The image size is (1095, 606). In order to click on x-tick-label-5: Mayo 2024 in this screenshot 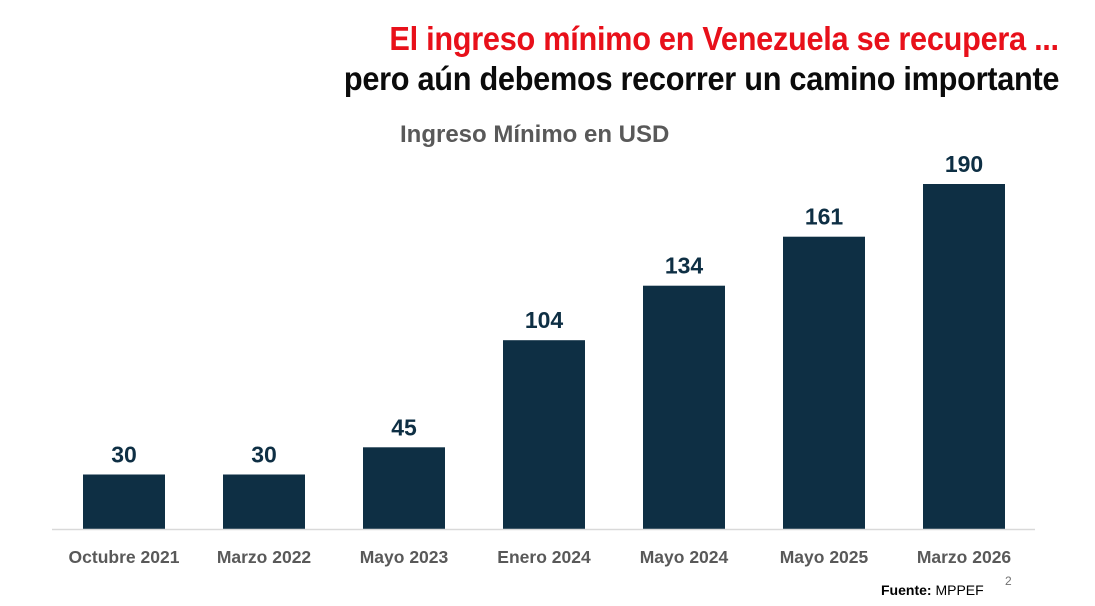, I will do `click(684, 557)`.